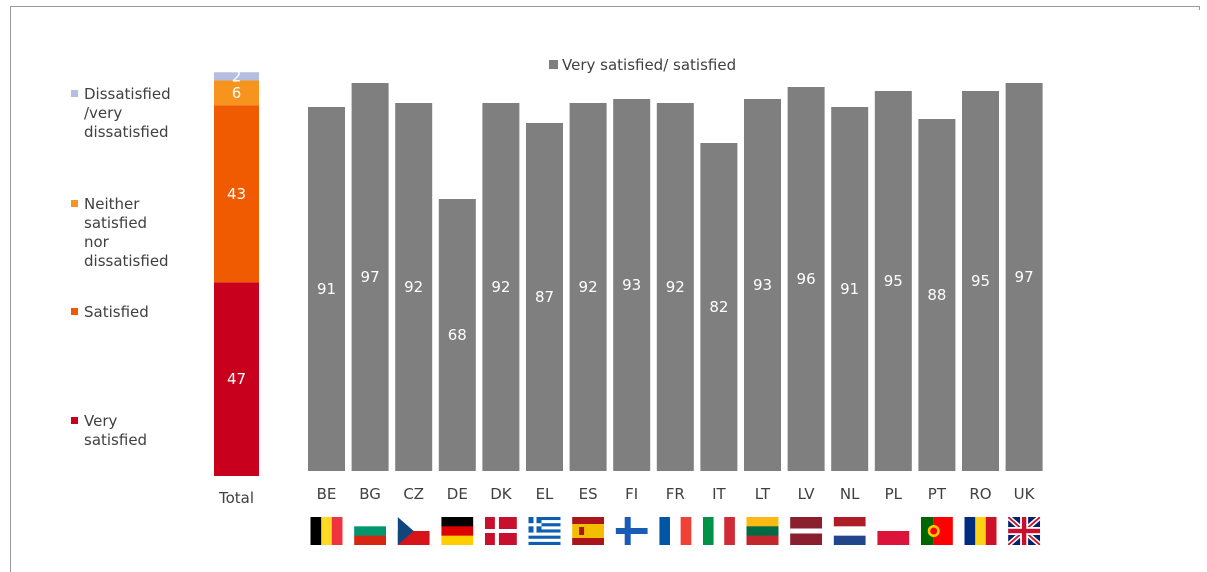  What do you see at coordinates (501, 494) in the screenshot?
I see `tick-label-dk: DK` at bounding box center [501, 494].